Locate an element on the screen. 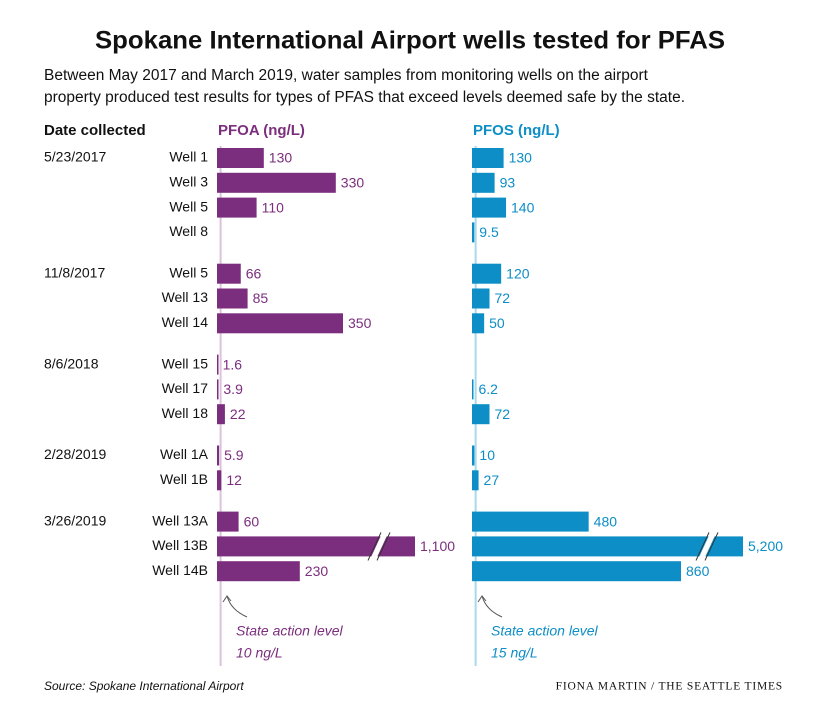  value-label: 1.6 is located at coordinates (233, 364).